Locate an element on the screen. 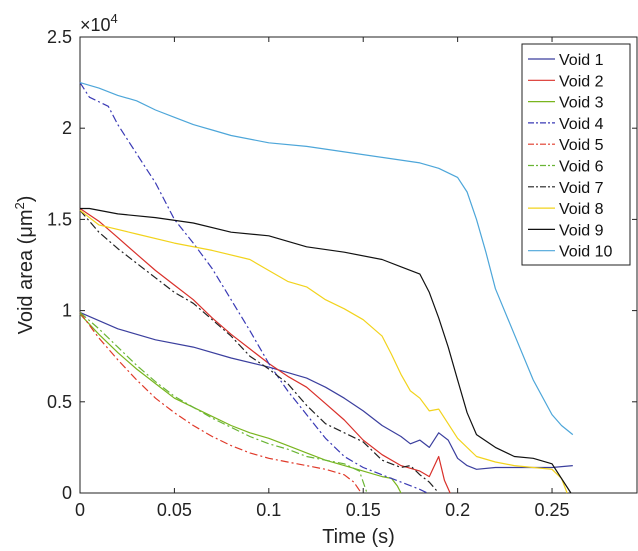 The image size is (638, 551). x-tick-label: 0.2 is located at coordinates (457, 510).